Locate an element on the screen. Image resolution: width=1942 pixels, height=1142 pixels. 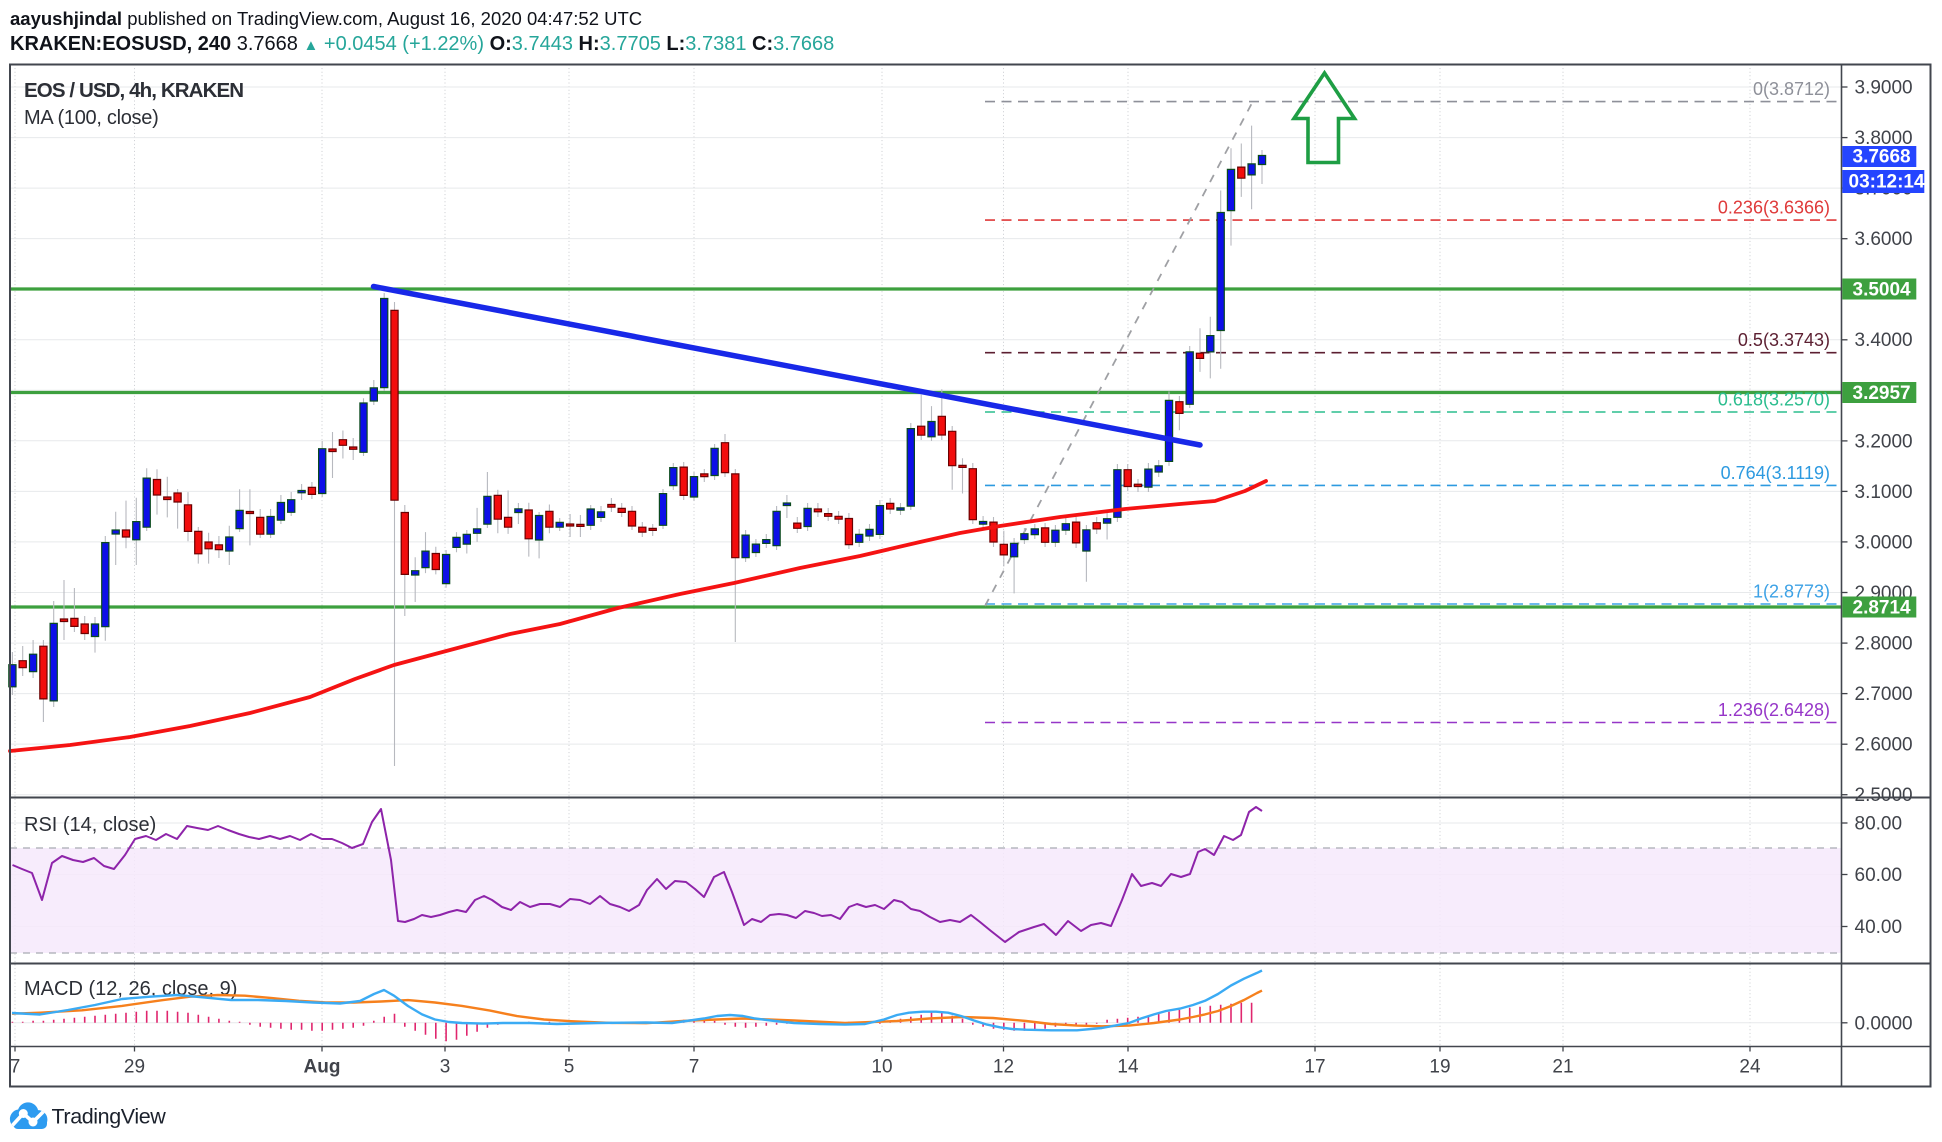
svg-text: 80.00 is located at coordinates (1879, 824).